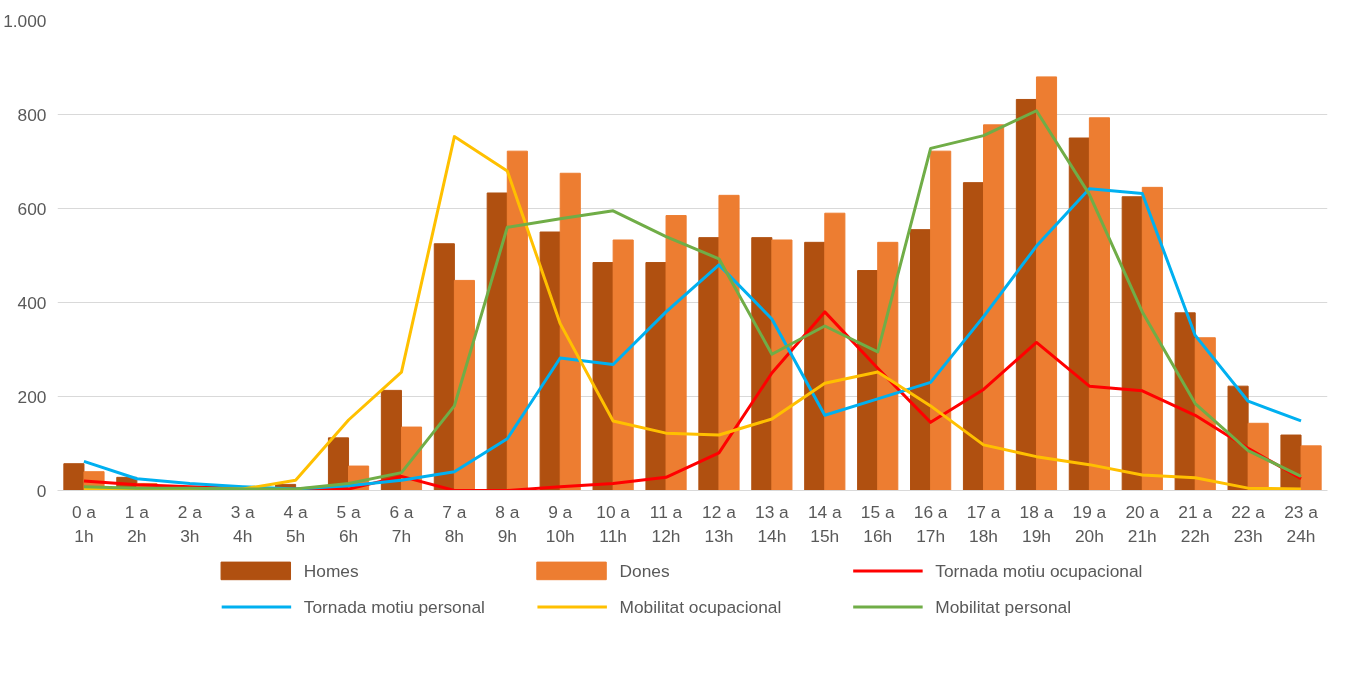 Image resolution: width=1370 pixels, height=691 pixels. Describe the element at coordinates (243, 523) in the screenshot. I see `x-tick-label: 3 a 4h` at that location.